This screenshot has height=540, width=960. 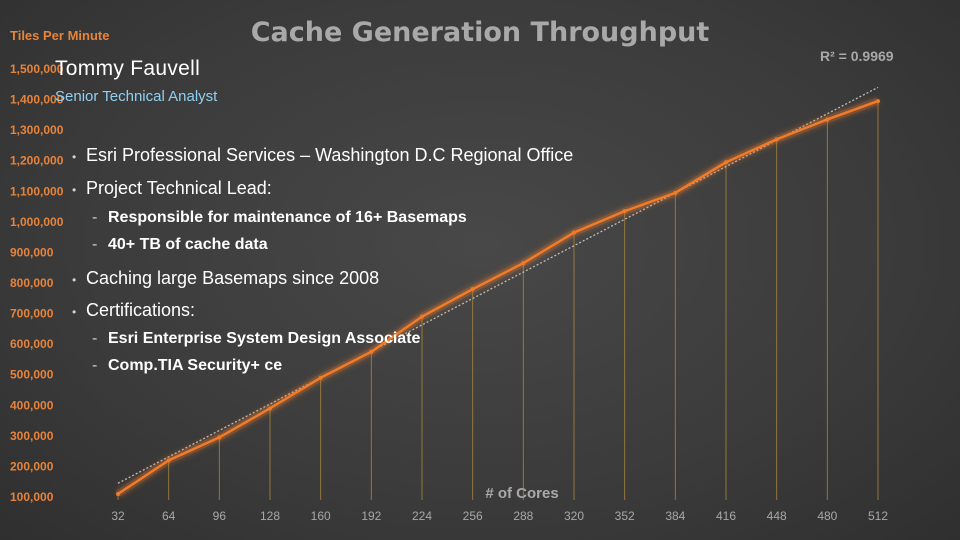 I want to click on x-tick-label: 192, so click(x=371, y=516).